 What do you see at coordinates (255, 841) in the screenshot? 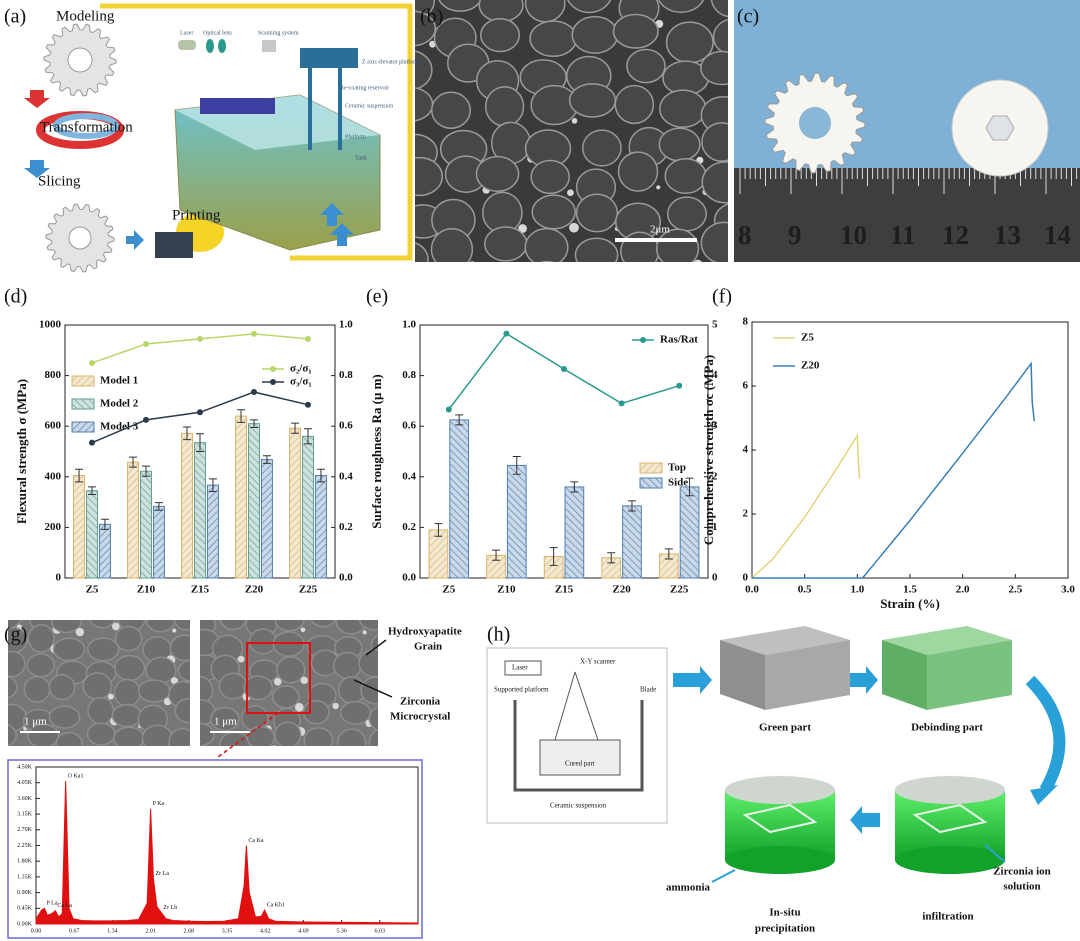
I see `peak-label: Ca Ka` at bounding box center [255, 841].